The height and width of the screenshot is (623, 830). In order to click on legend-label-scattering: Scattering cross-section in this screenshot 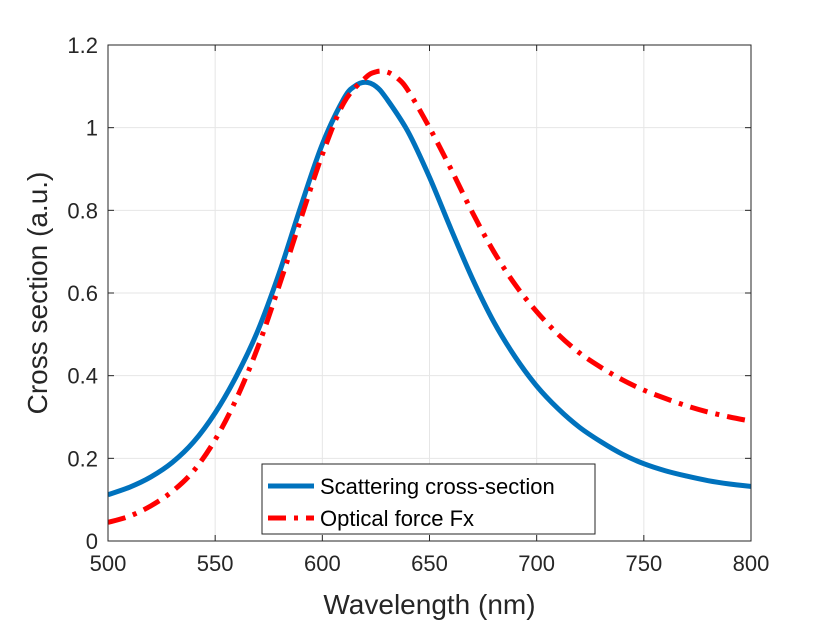, I will do `click(437, 486)`.